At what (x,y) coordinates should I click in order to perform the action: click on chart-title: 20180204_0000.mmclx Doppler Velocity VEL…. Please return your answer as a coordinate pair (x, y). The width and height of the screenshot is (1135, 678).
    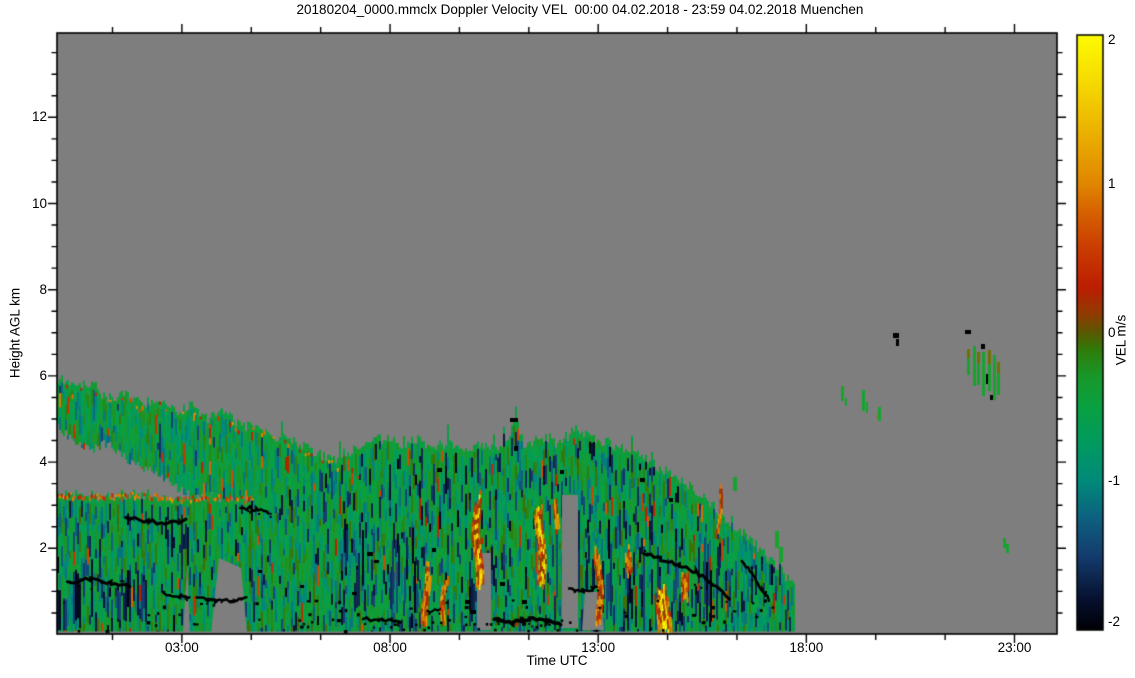
    Looking at the image, I should click on (580, 9).